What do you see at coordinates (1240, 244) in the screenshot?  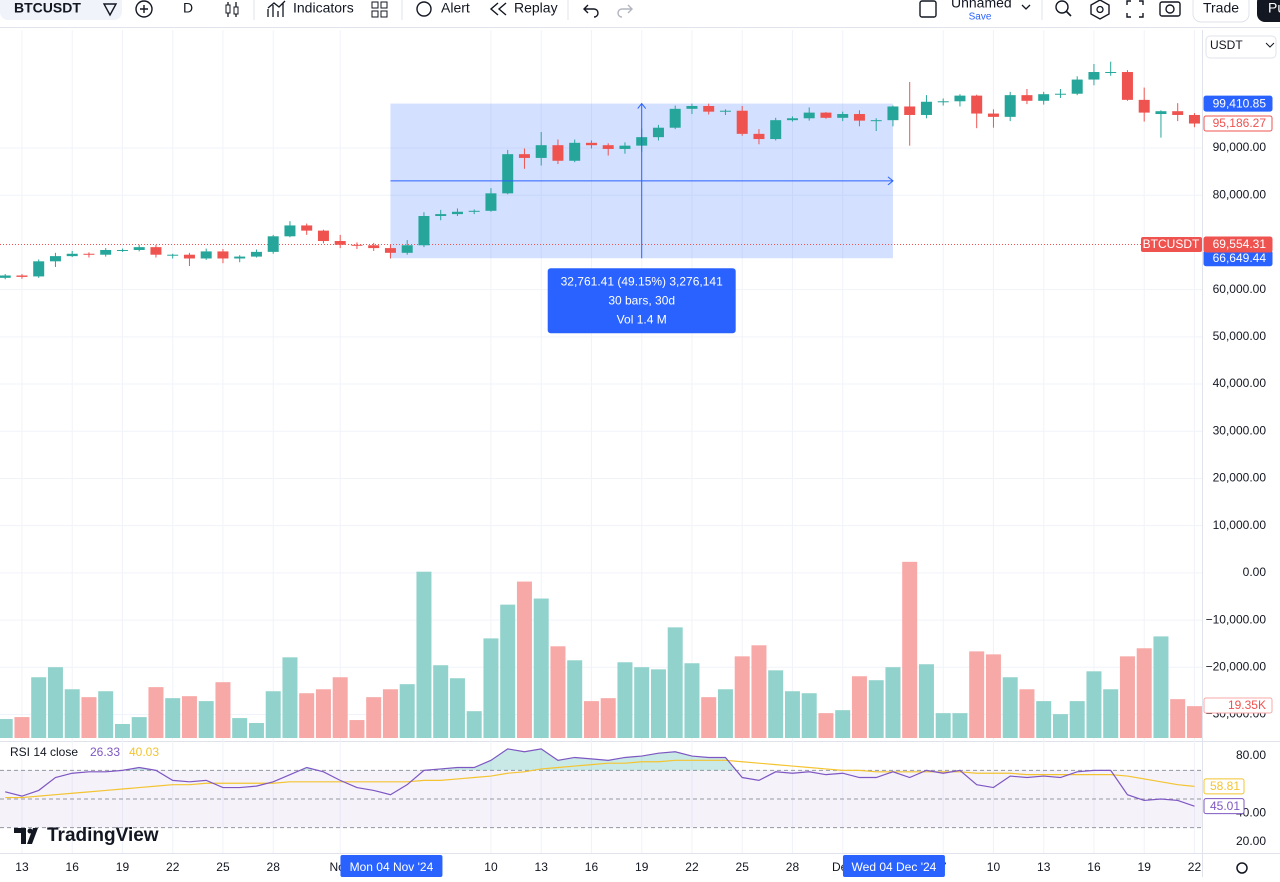 I see `price-line-tag: 69,554.31` at bounding box center [1240, 244].